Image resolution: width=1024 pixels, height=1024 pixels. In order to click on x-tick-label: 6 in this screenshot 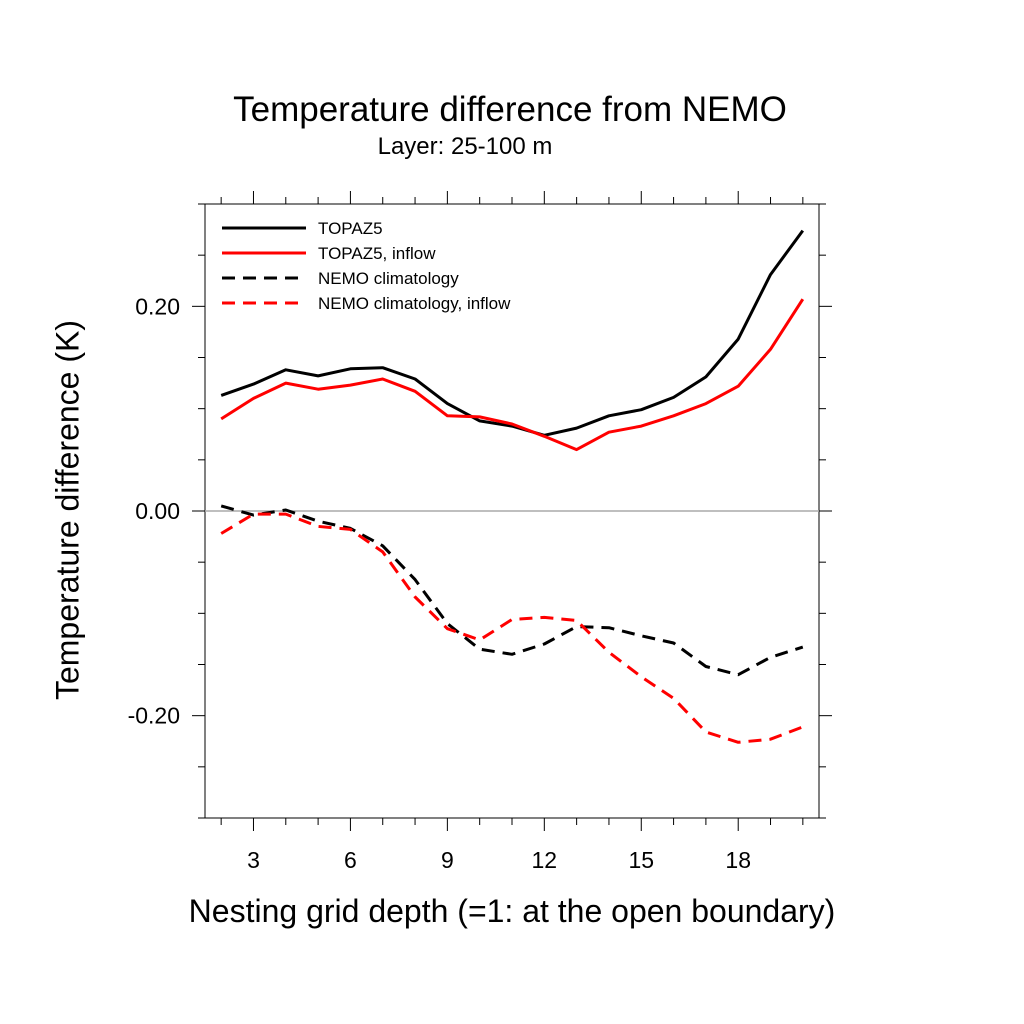, I will do `click(350, 860)`.